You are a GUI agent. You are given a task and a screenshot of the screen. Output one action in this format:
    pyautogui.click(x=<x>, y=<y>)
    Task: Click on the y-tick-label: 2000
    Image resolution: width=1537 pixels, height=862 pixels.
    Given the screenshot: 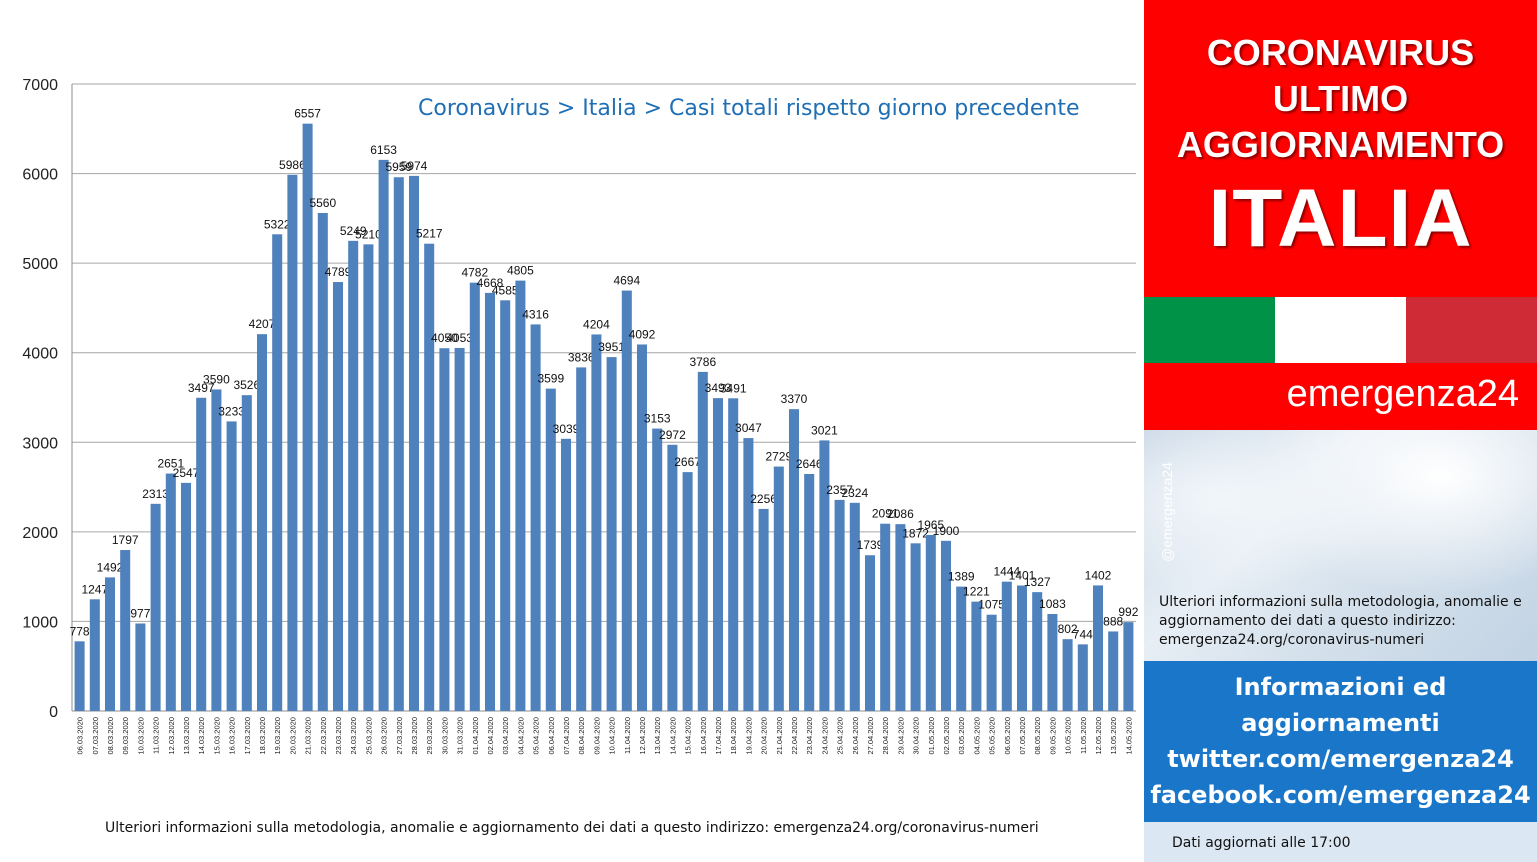 What is the action you would take?
    pyautogui.click(x=40, y=533)
    